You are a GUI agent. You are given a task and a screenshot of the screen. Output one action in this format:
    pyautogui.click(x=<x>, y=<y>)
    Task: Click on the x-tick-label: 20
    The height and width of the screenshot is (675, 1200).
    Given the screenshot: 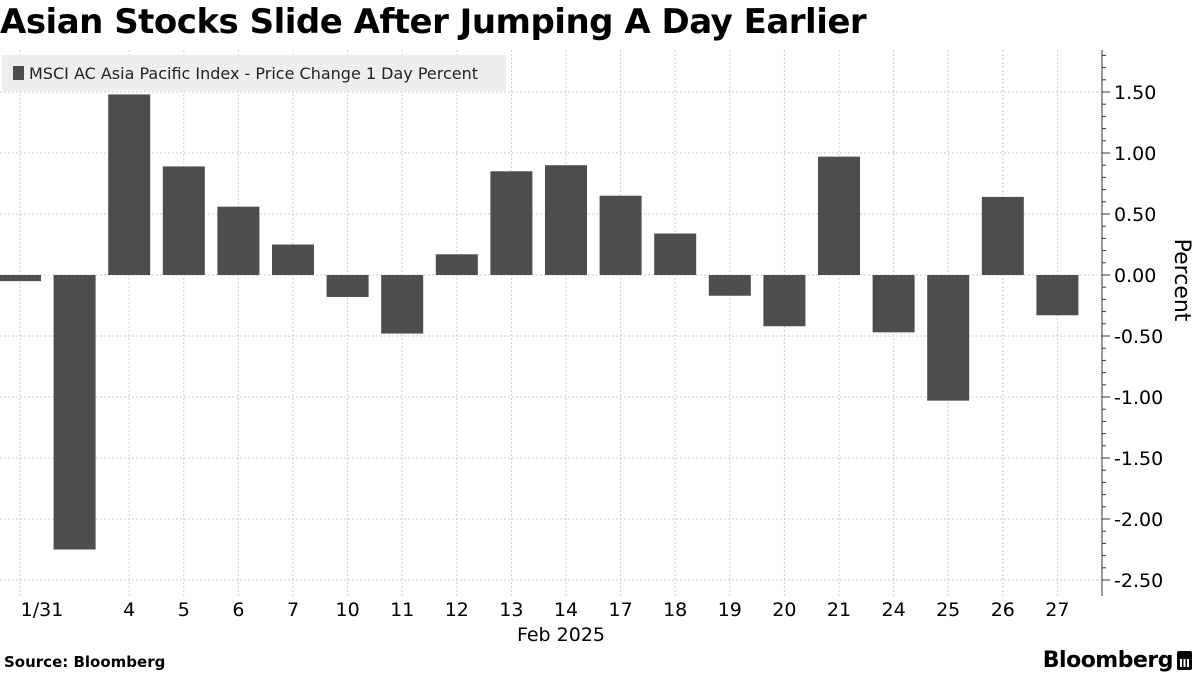 What is the action you would take?
    pyautogui.click(x=784, y=610)
    